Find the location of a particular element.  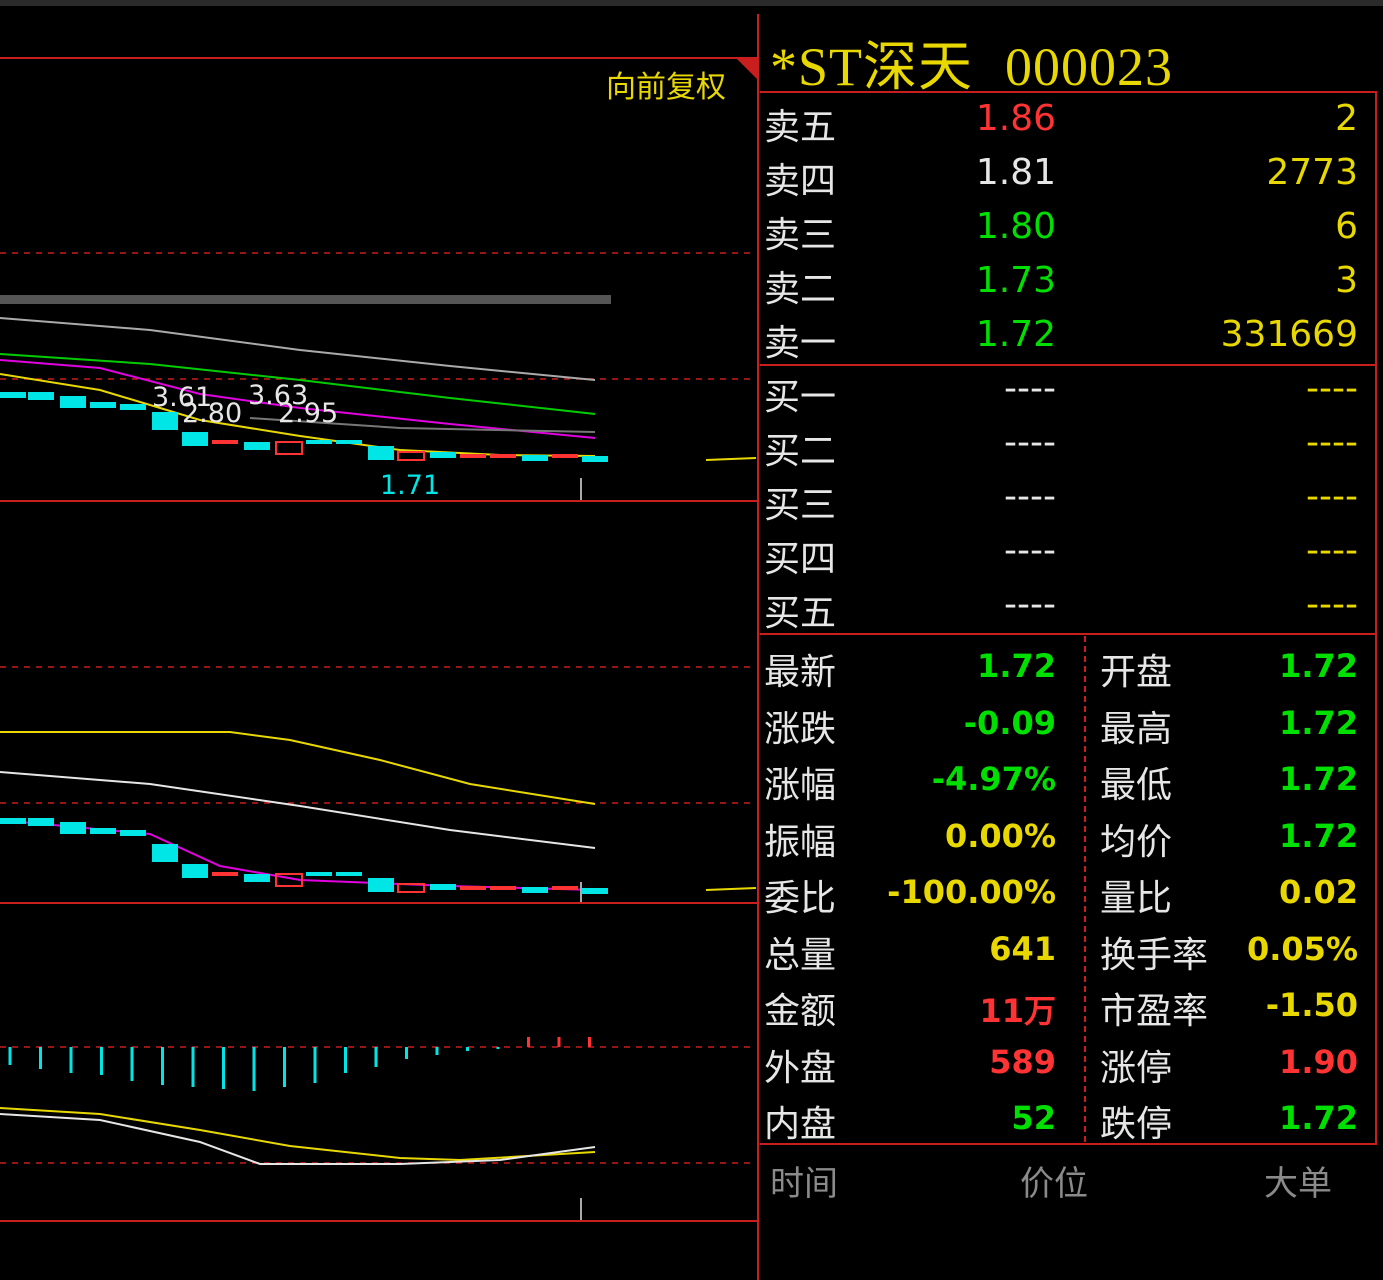

candles-main is located at coordinates (304, 427).